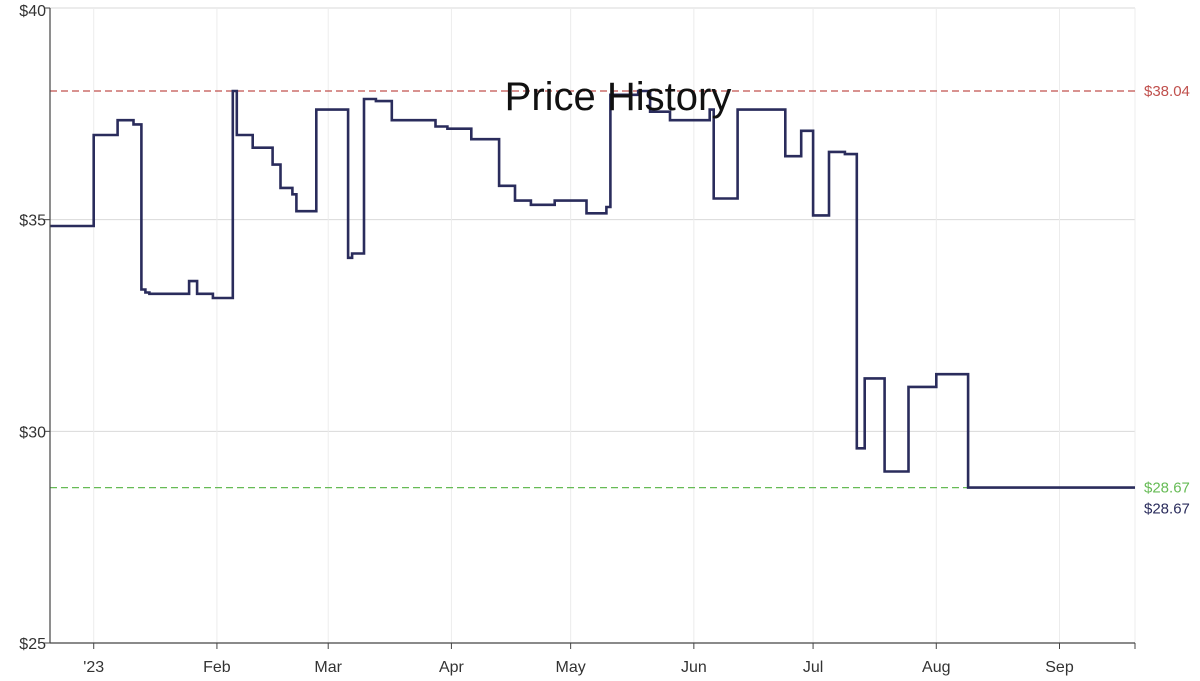  What do you see at coordinates (452, 667) in the screenshot?
I see `x-tick-label: Apr` at bounding box center [452, 667].